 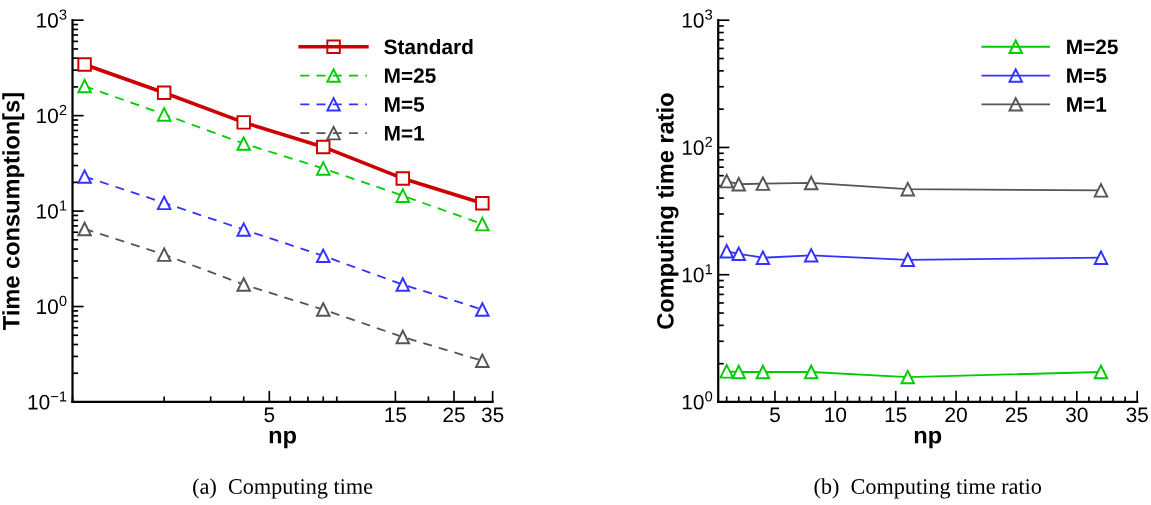 What do you see at coordinates (836, 415) in the screenshot?
I see `x-tick-label: 10` at bounding box center [836, 415].